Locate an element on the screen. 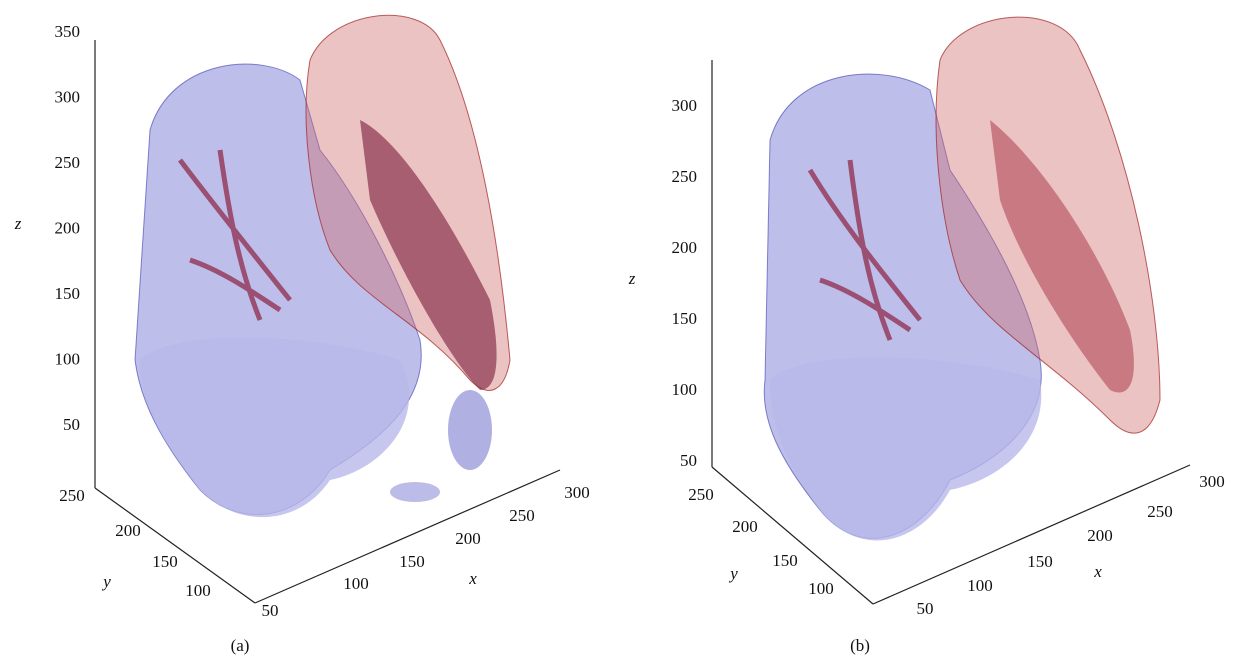  z-tick-label: 350 is located at coordinates (68, 31).